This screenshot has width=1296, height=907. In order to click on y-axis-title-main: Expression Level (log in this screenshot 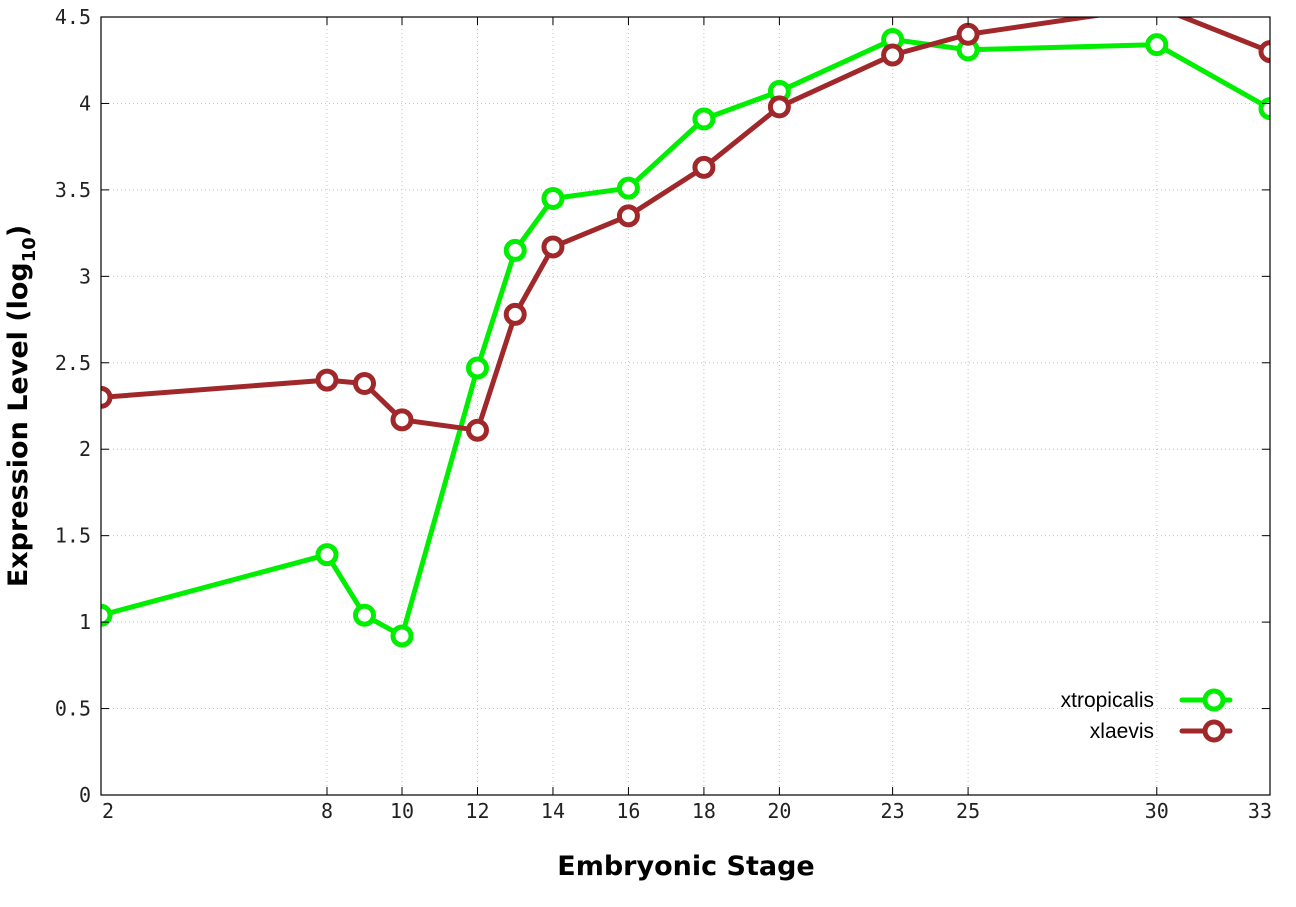, I will do `click(18, 424)`.